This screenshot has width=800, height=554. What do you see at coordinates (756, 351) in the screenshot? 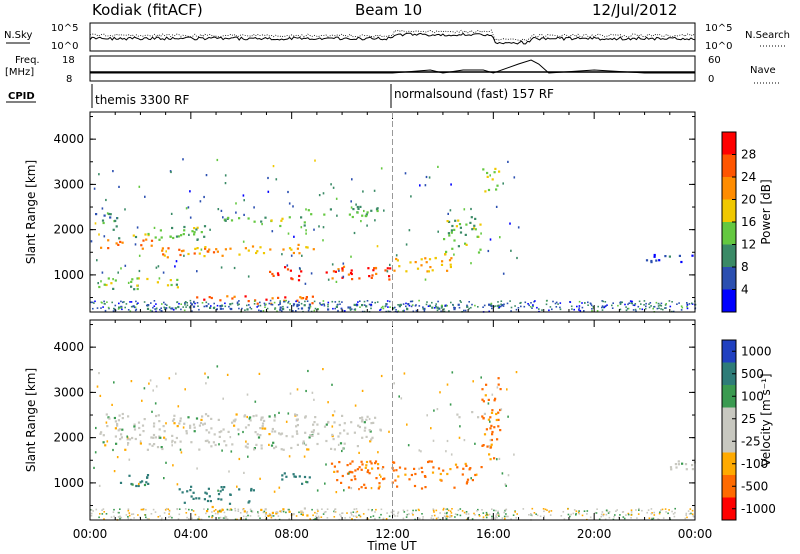
I see `colorbar-tick-label: 1000` at bounding box center [756, 351].